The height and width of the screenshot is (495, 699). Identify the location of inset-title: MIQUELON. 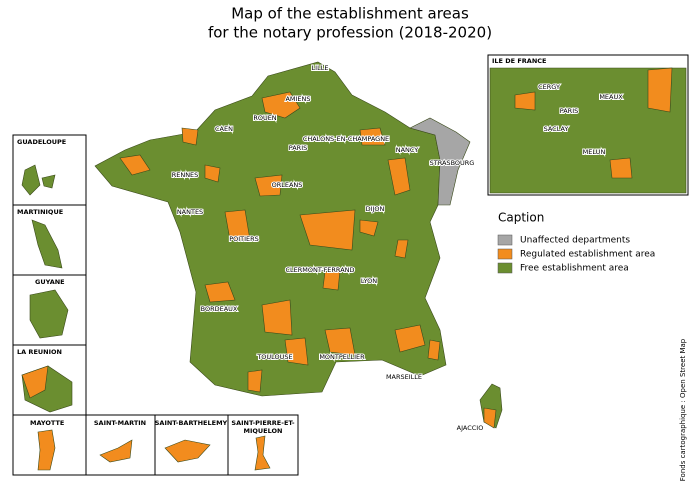
(262, 431).